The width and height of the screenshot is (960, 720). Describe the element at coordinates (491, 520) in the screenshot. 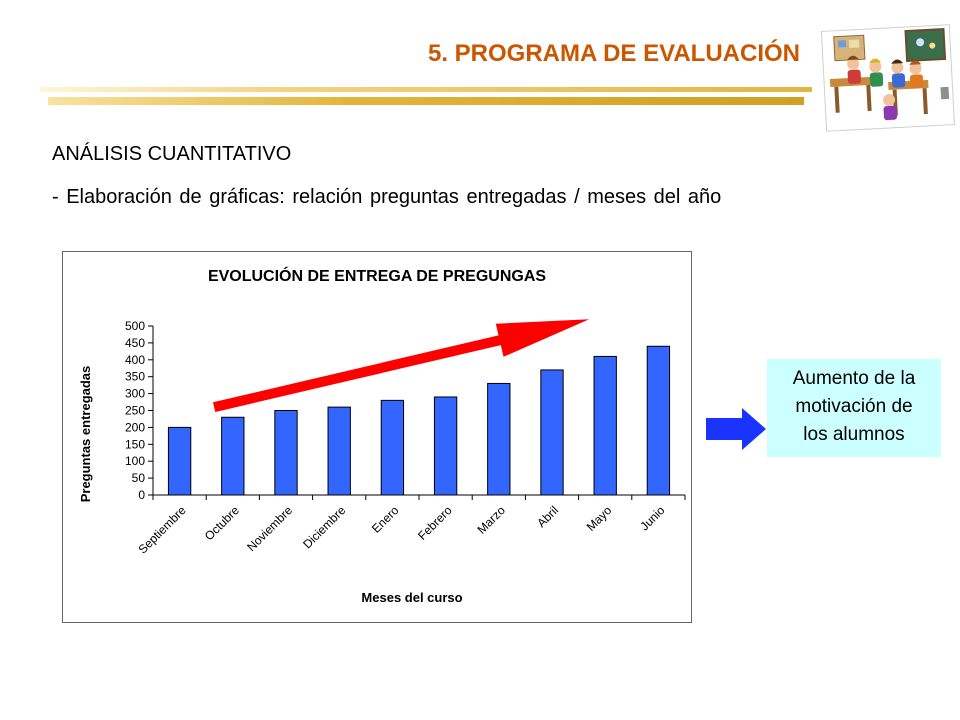

I see `x-tick-label: Marzo` at that location.